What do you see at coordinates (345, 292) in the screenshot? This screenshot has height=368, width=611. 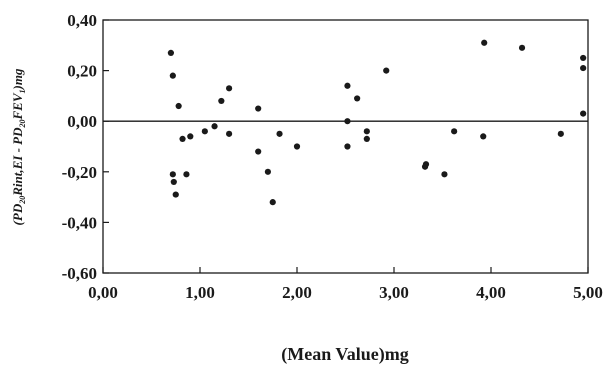 I see `x-tick-labels: 0,00 1,00 2,00 3,00 4,00 5,00` at bounding box center [345, 292].